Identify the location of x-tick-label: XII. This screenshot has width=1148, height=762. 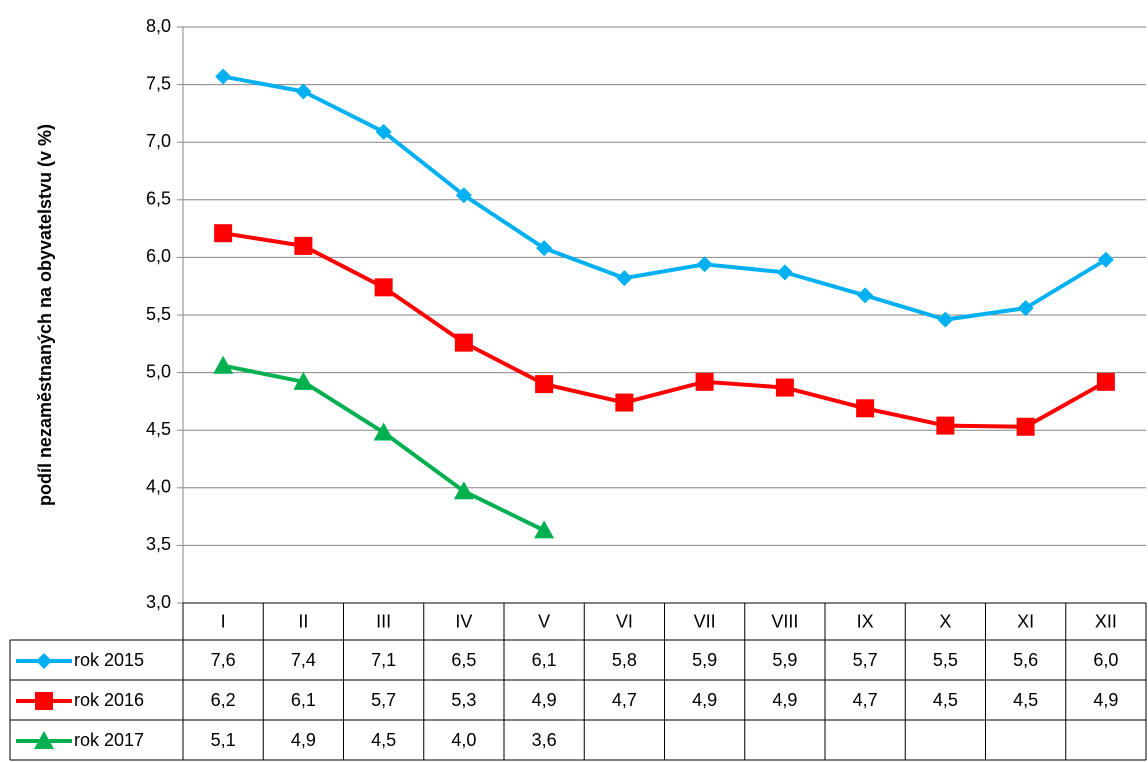
(1106, 621).